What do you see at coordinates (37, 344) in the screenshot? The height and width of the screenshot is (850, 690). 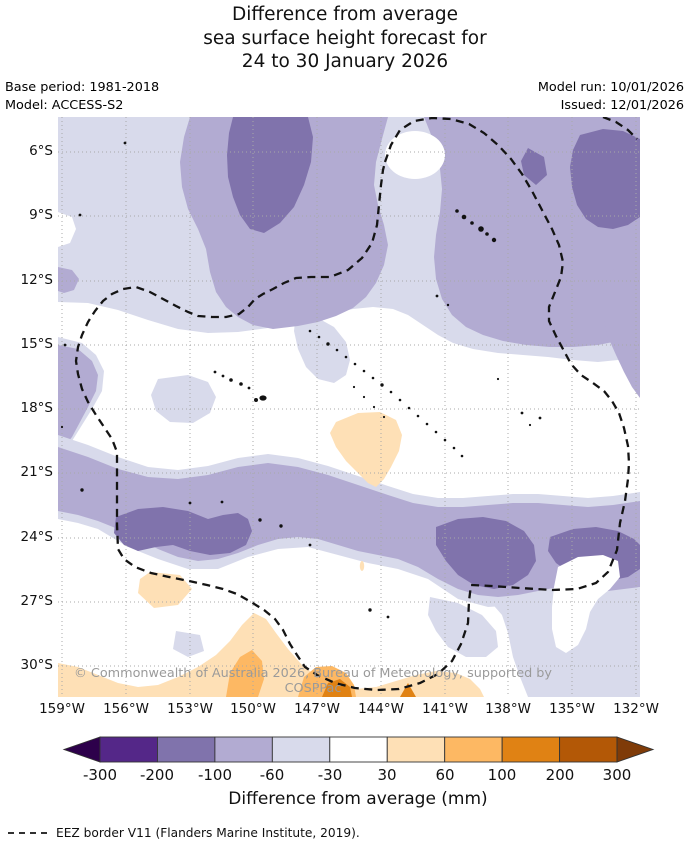 I see `y-tick: 15°S` at bounding box center [37, 344].